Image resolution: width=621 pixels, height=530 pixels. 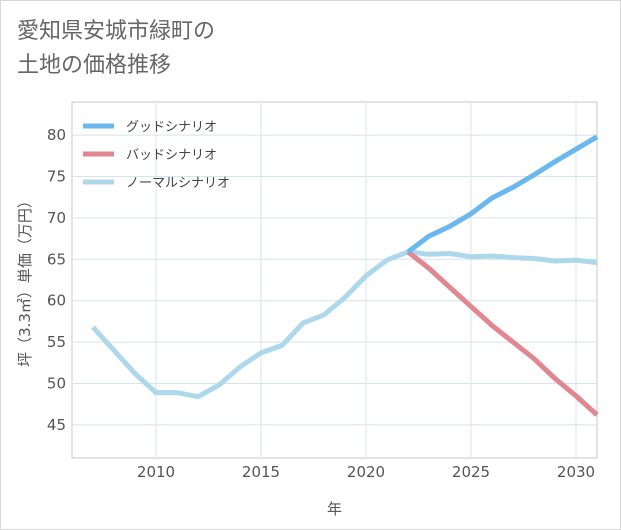 What do you see at coordinates (56, 301) in the screenshot?
I see `y-tick-label: 60` at bounding box center [56, 301].